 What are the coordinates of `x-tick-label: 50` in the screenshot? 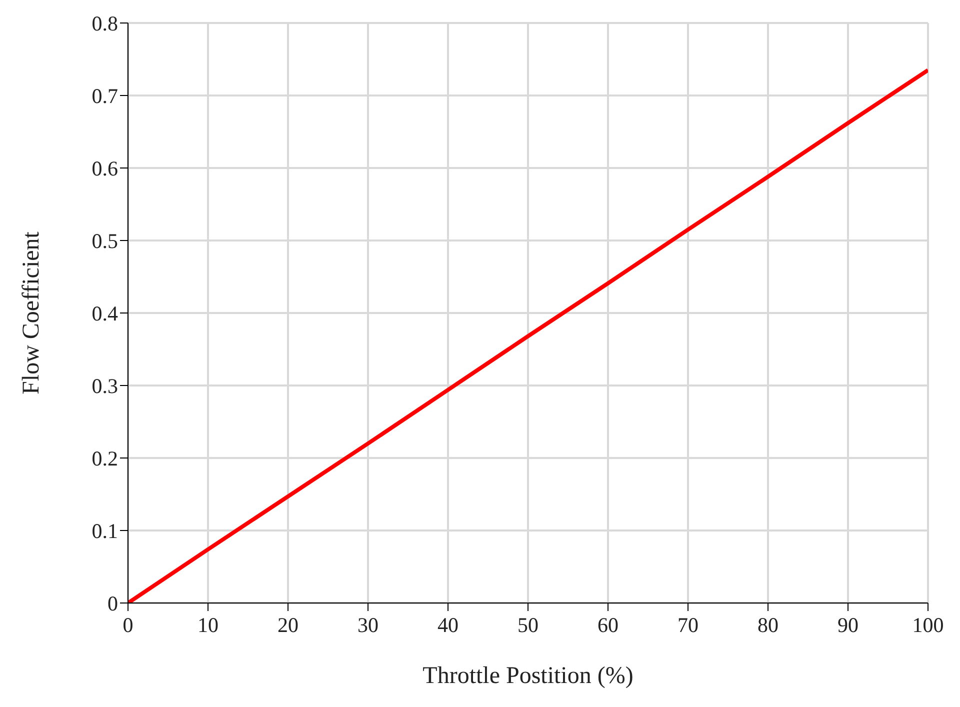 It's located at (528, 624).